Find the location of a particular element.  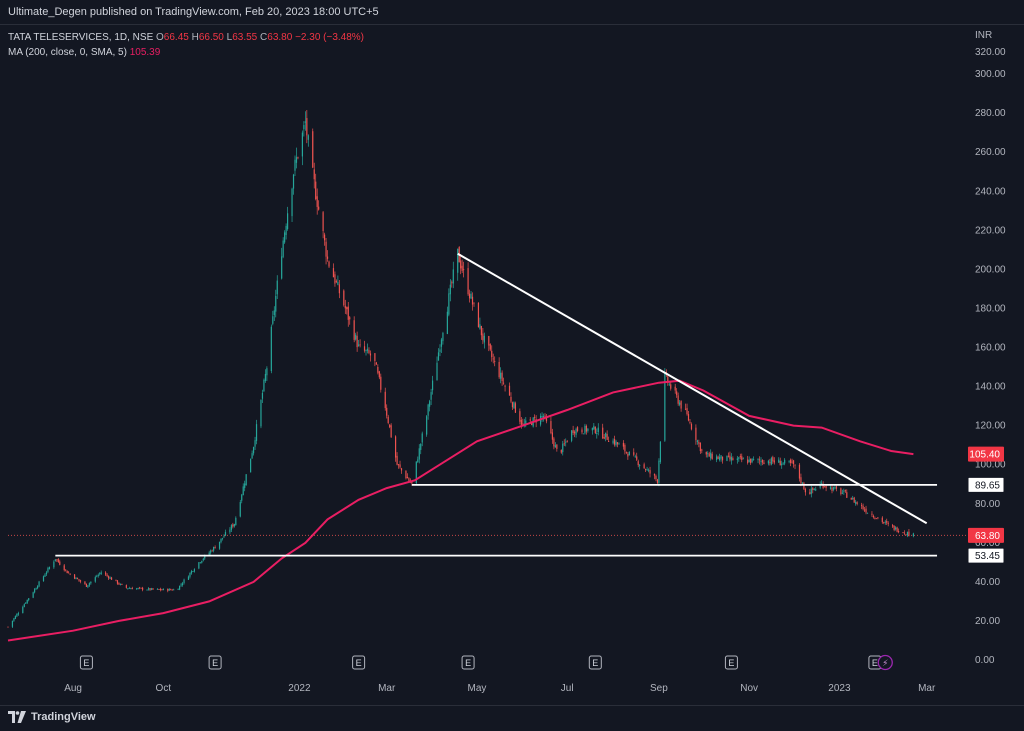

low-label: L is located at coordinates (229, 37).